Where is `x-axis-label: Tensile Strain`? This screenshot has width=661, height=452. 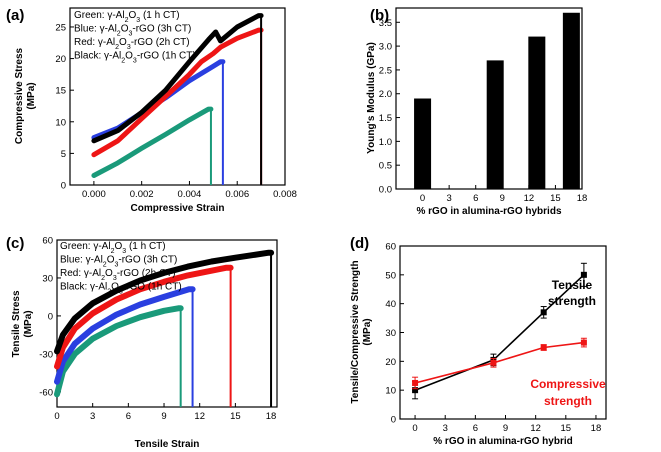
x-axis-label: Tensile Strain is located at coordinates (167, 444).